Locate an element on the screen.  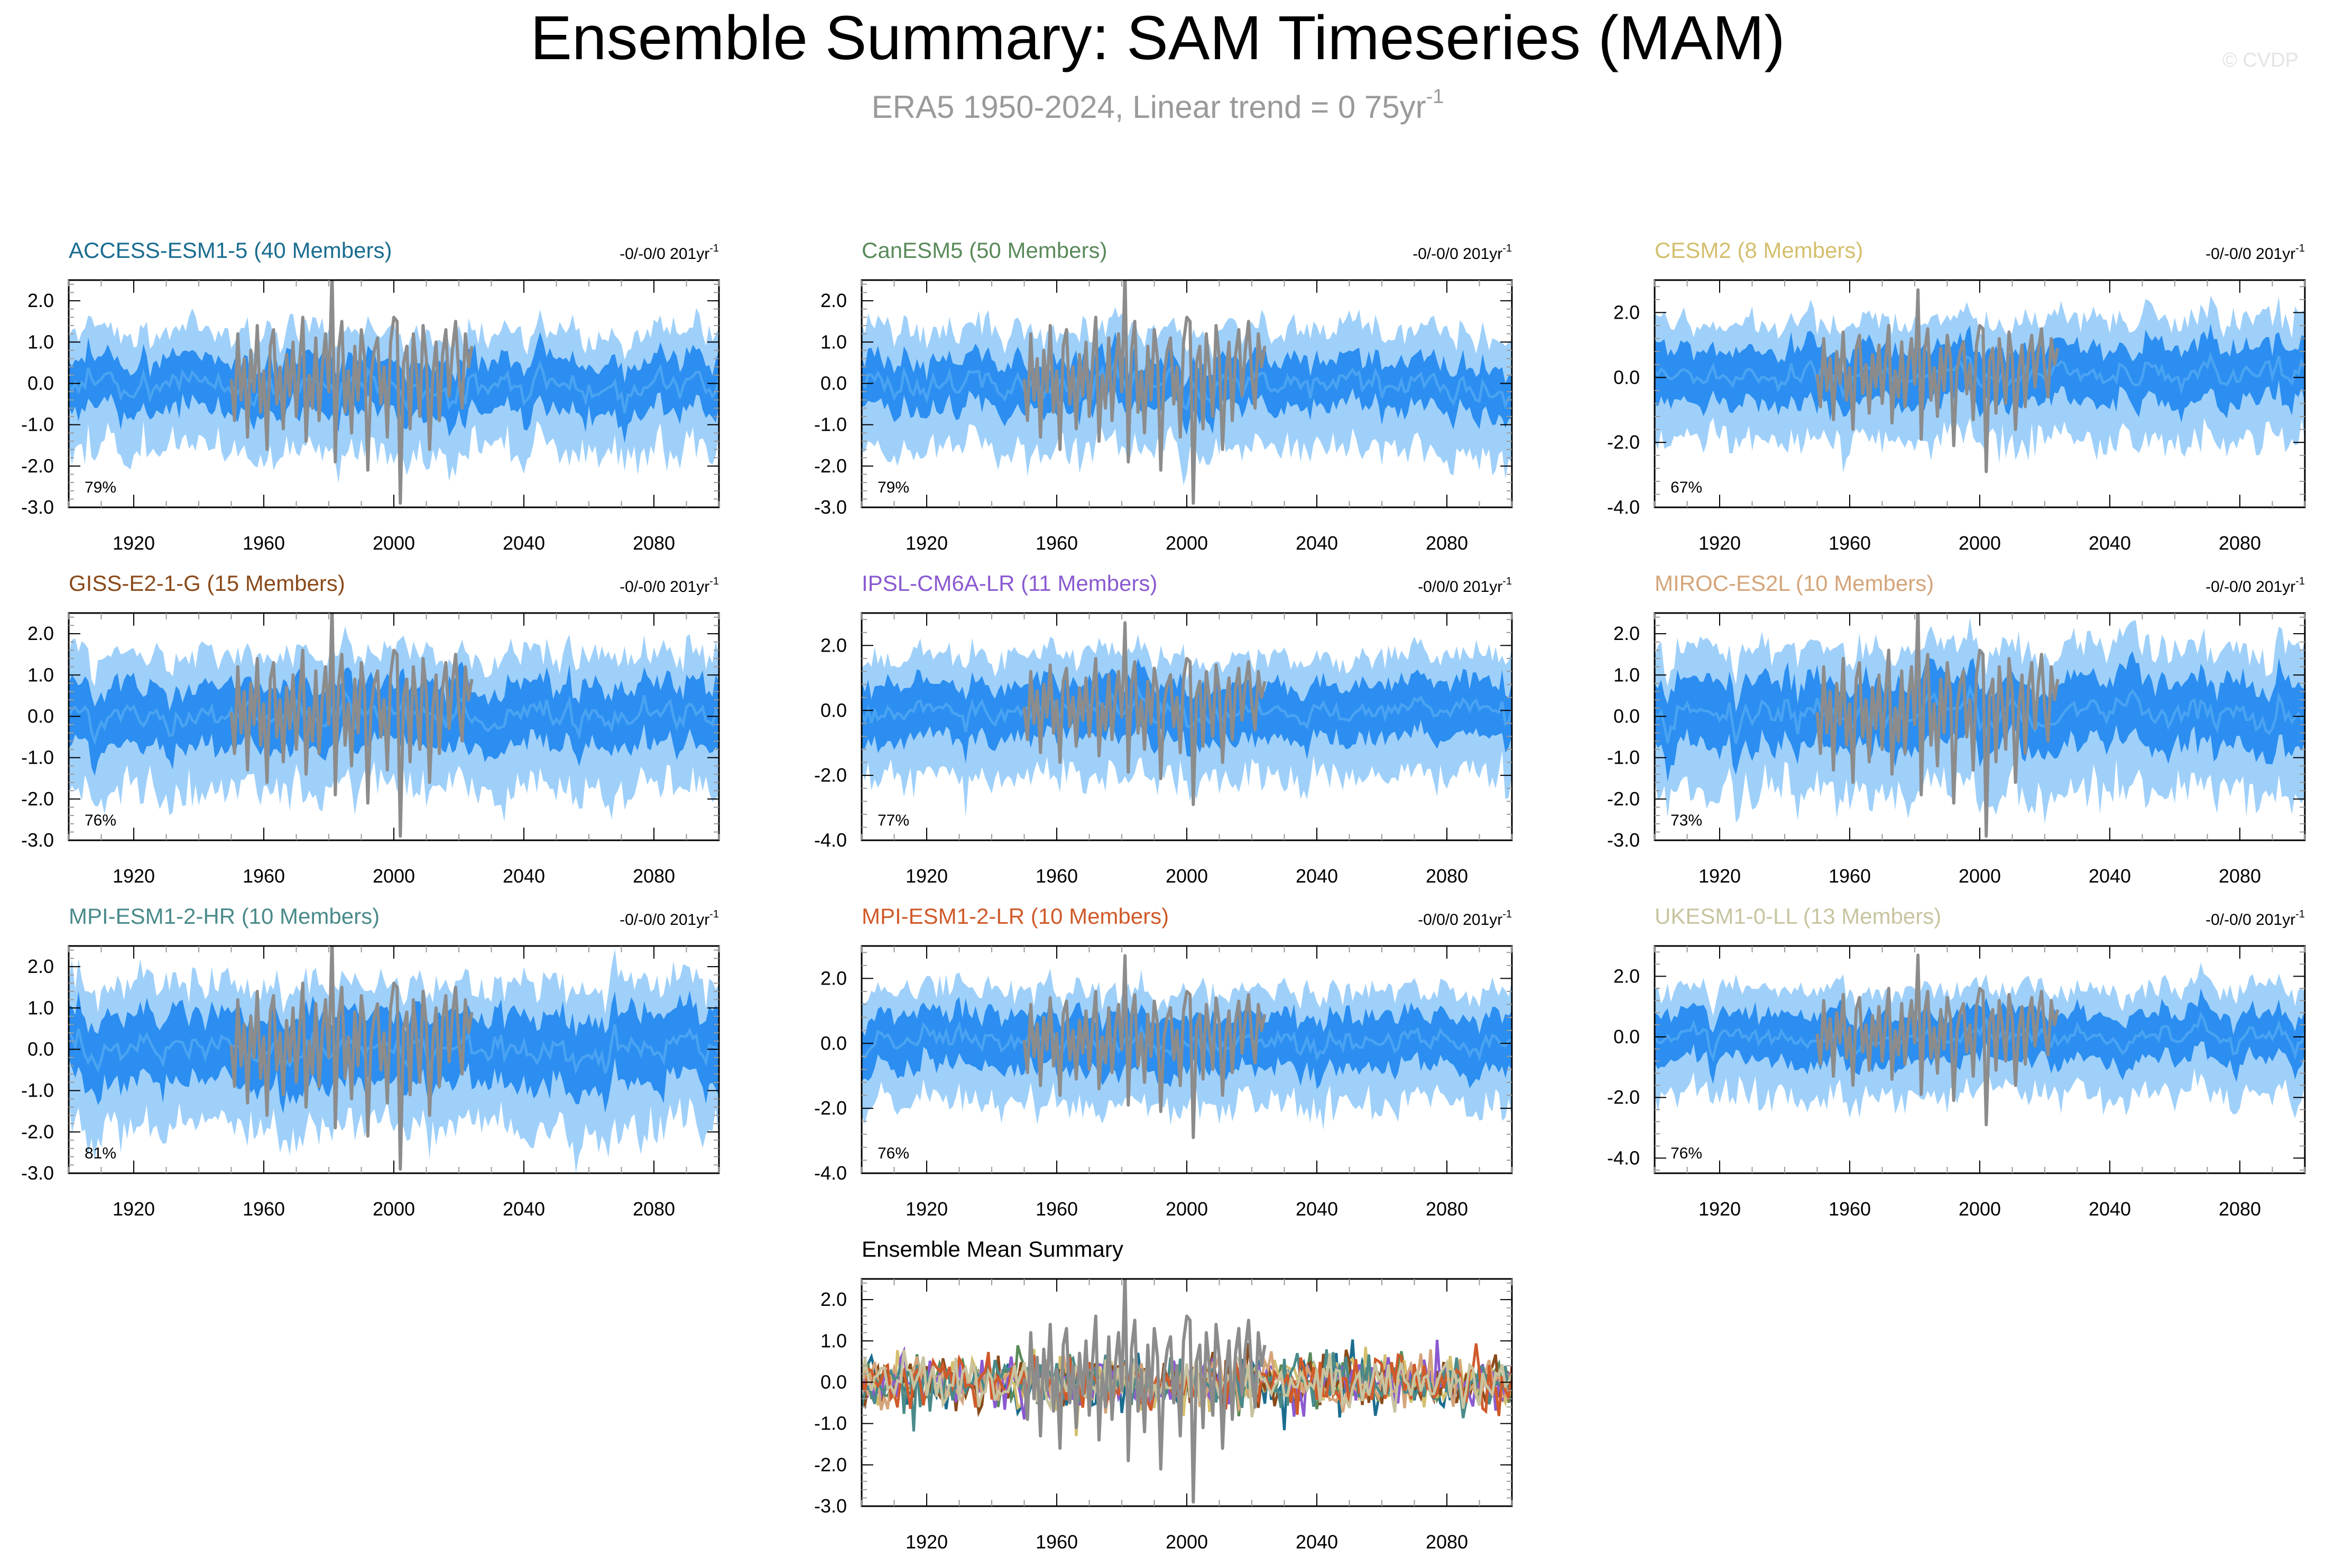
figure-title: Ensemble Summary: SAM Timeseries (MAM) is located at coordinates (1158, 38).